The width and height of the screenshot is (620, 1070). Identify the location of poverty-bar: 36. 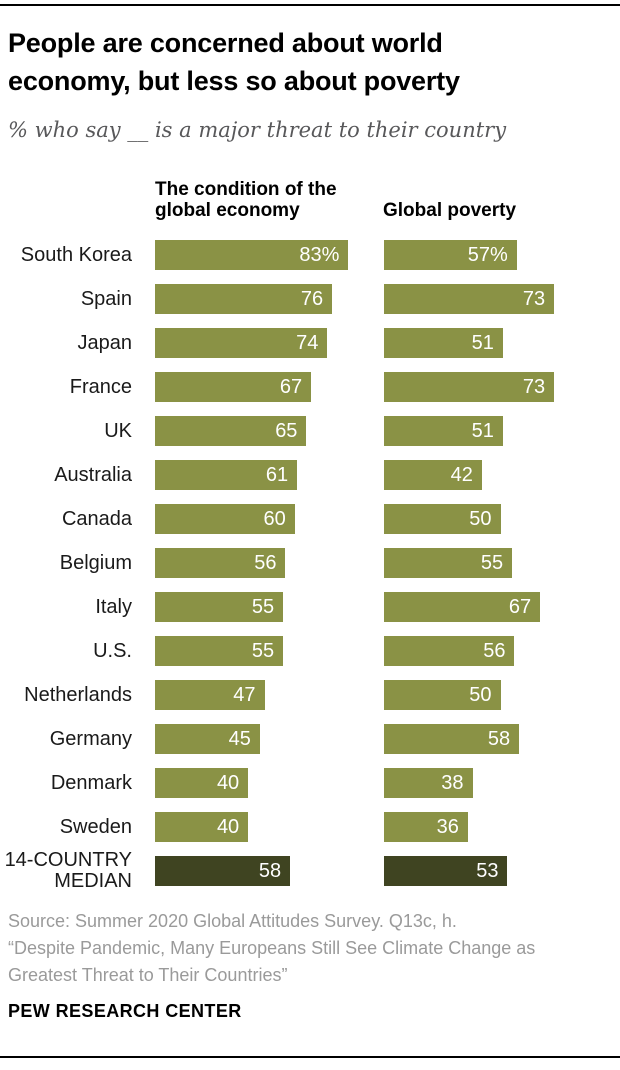
(426, 827).